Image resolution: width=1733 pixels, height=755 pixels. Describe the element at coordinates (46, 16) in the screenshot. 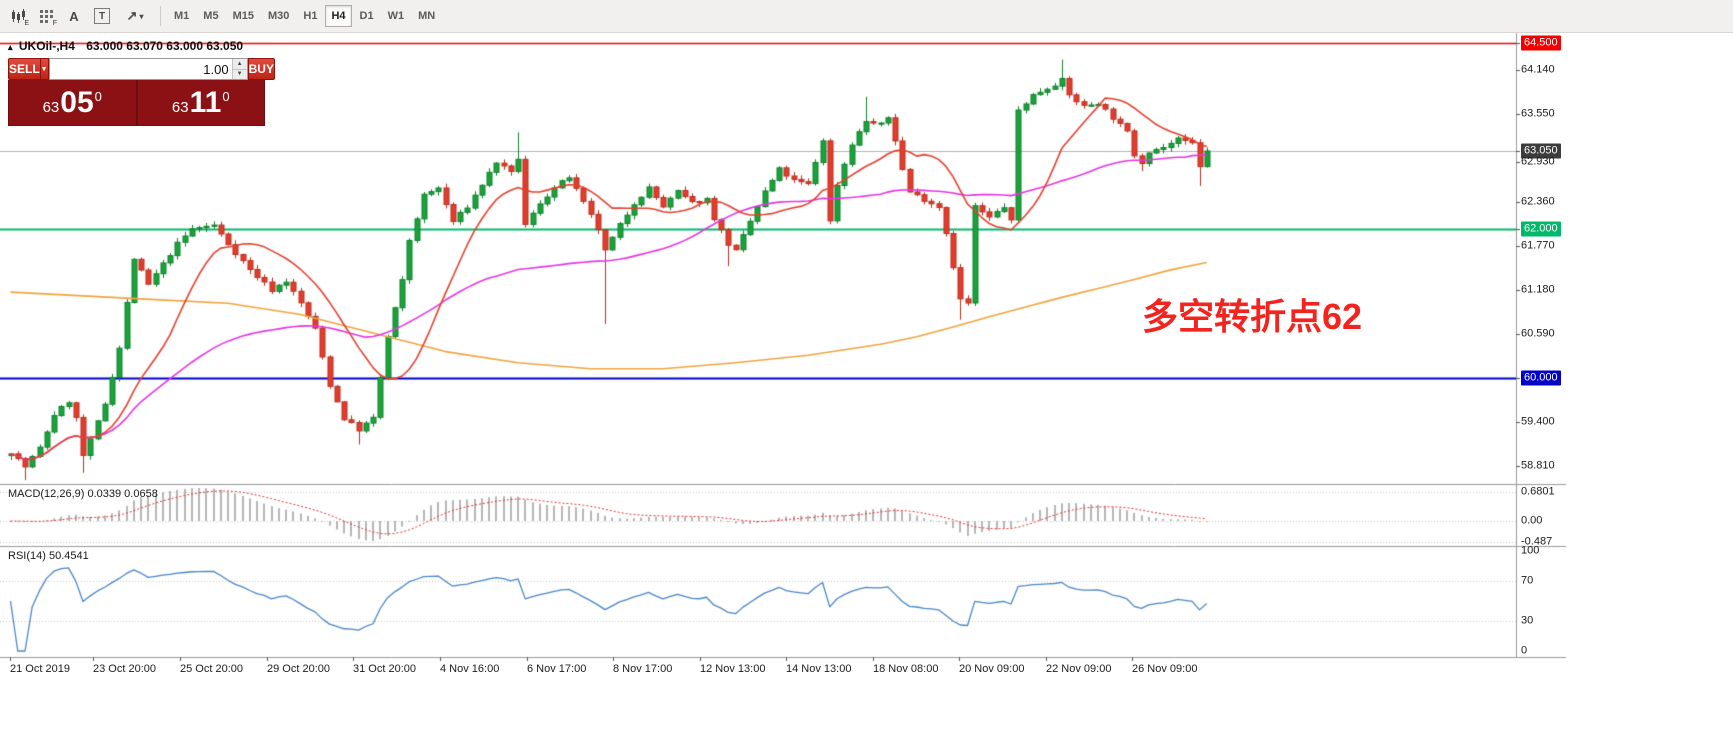

I see `grid-icon: F` at that location.